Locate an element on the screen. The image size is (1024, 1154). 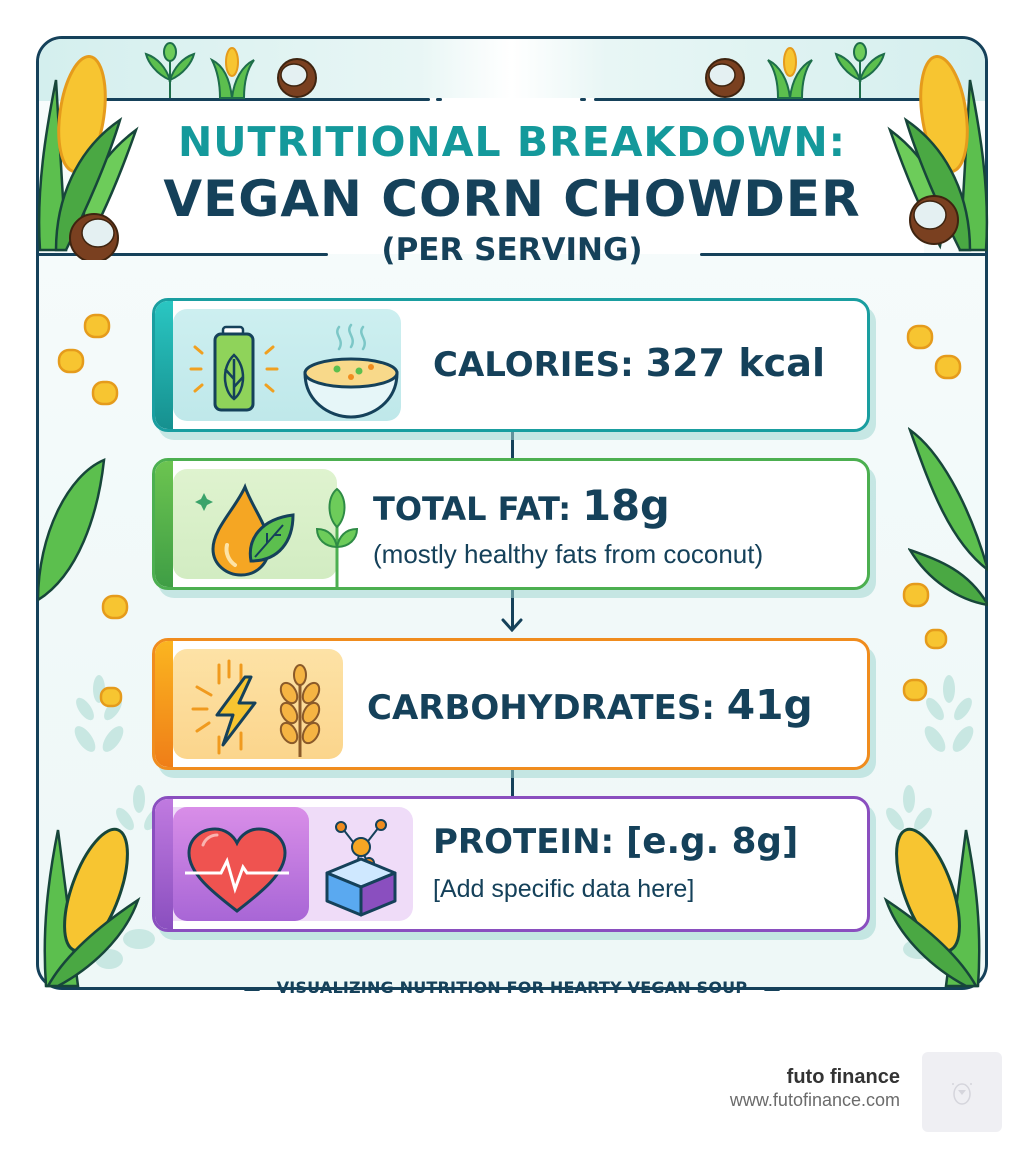
corn-kernels-left-decoration is located at coordinates (88, 359).